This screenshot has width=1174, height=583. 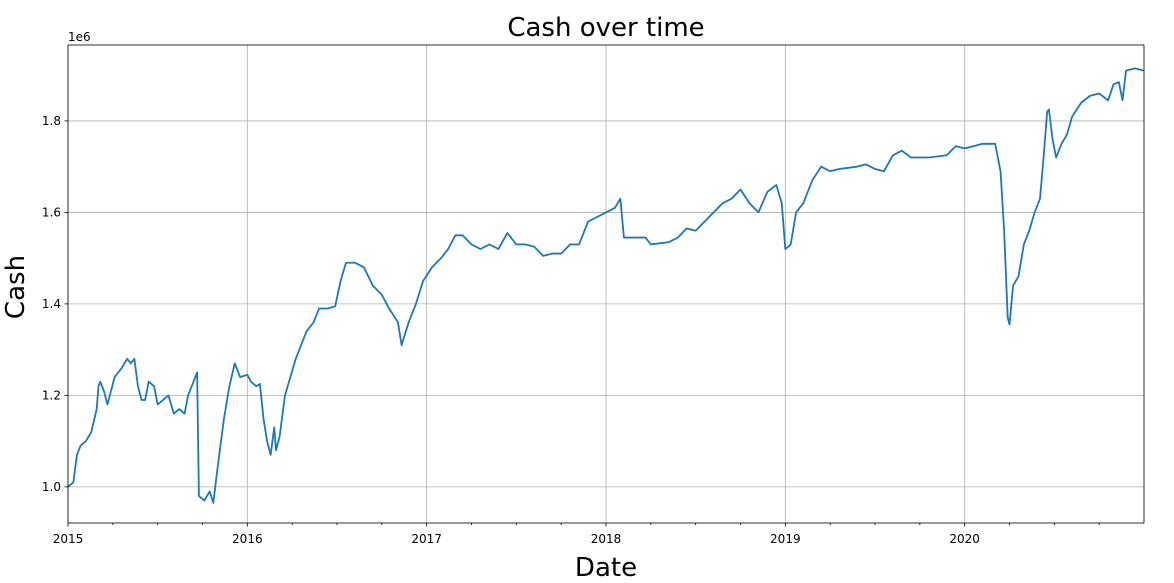 I want to click on x-tick-label: 2016, so click(x=247, y=539).